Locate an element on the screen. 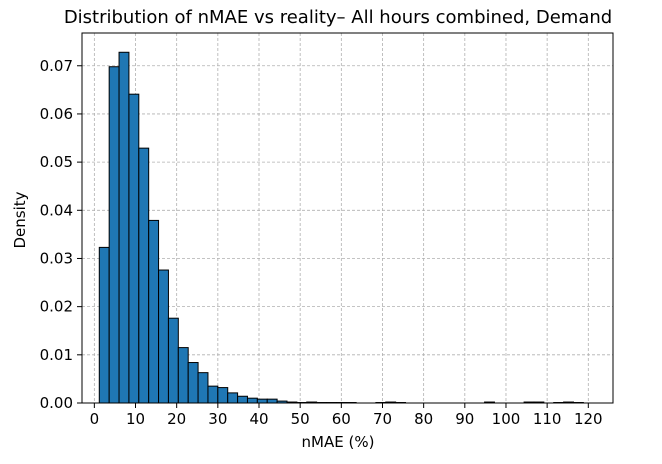 The height and width of the screenshot is (464, 662). y-axis-label: Density is located at coordinates (20, 219).